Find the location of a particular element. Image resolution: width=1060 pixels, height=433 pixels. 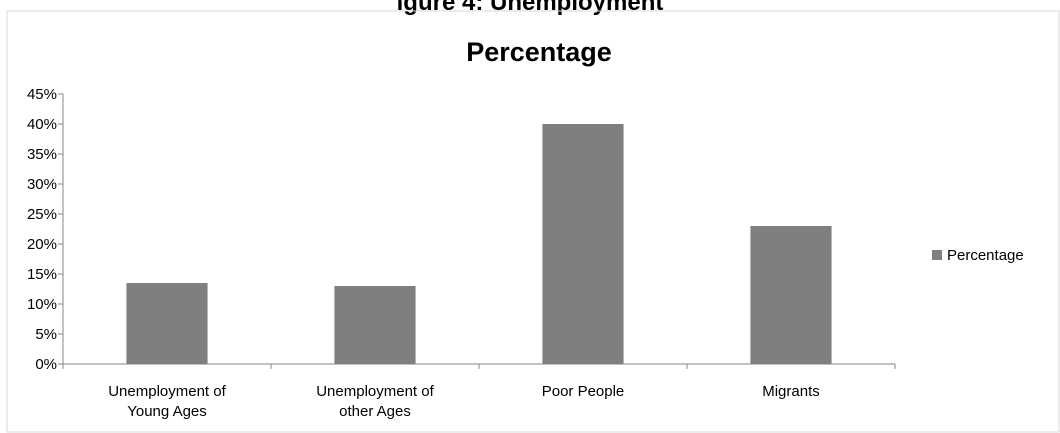

y-tick-label: 0% is located at coordinates (46, 364).